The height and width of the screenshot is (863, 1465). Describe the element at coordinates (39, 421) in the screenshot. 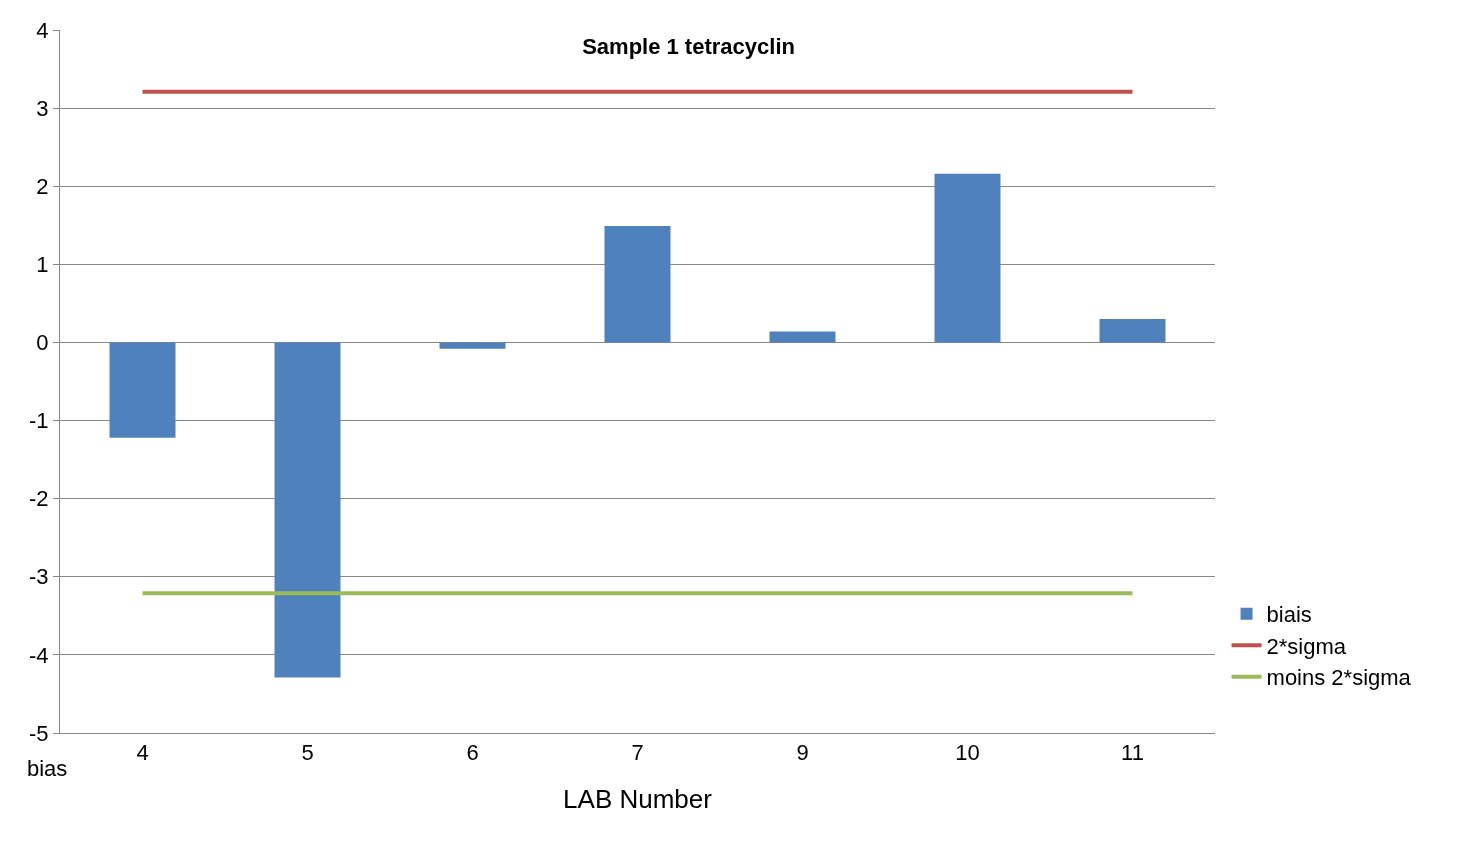

I see `y-tick-label: -1` at that location.